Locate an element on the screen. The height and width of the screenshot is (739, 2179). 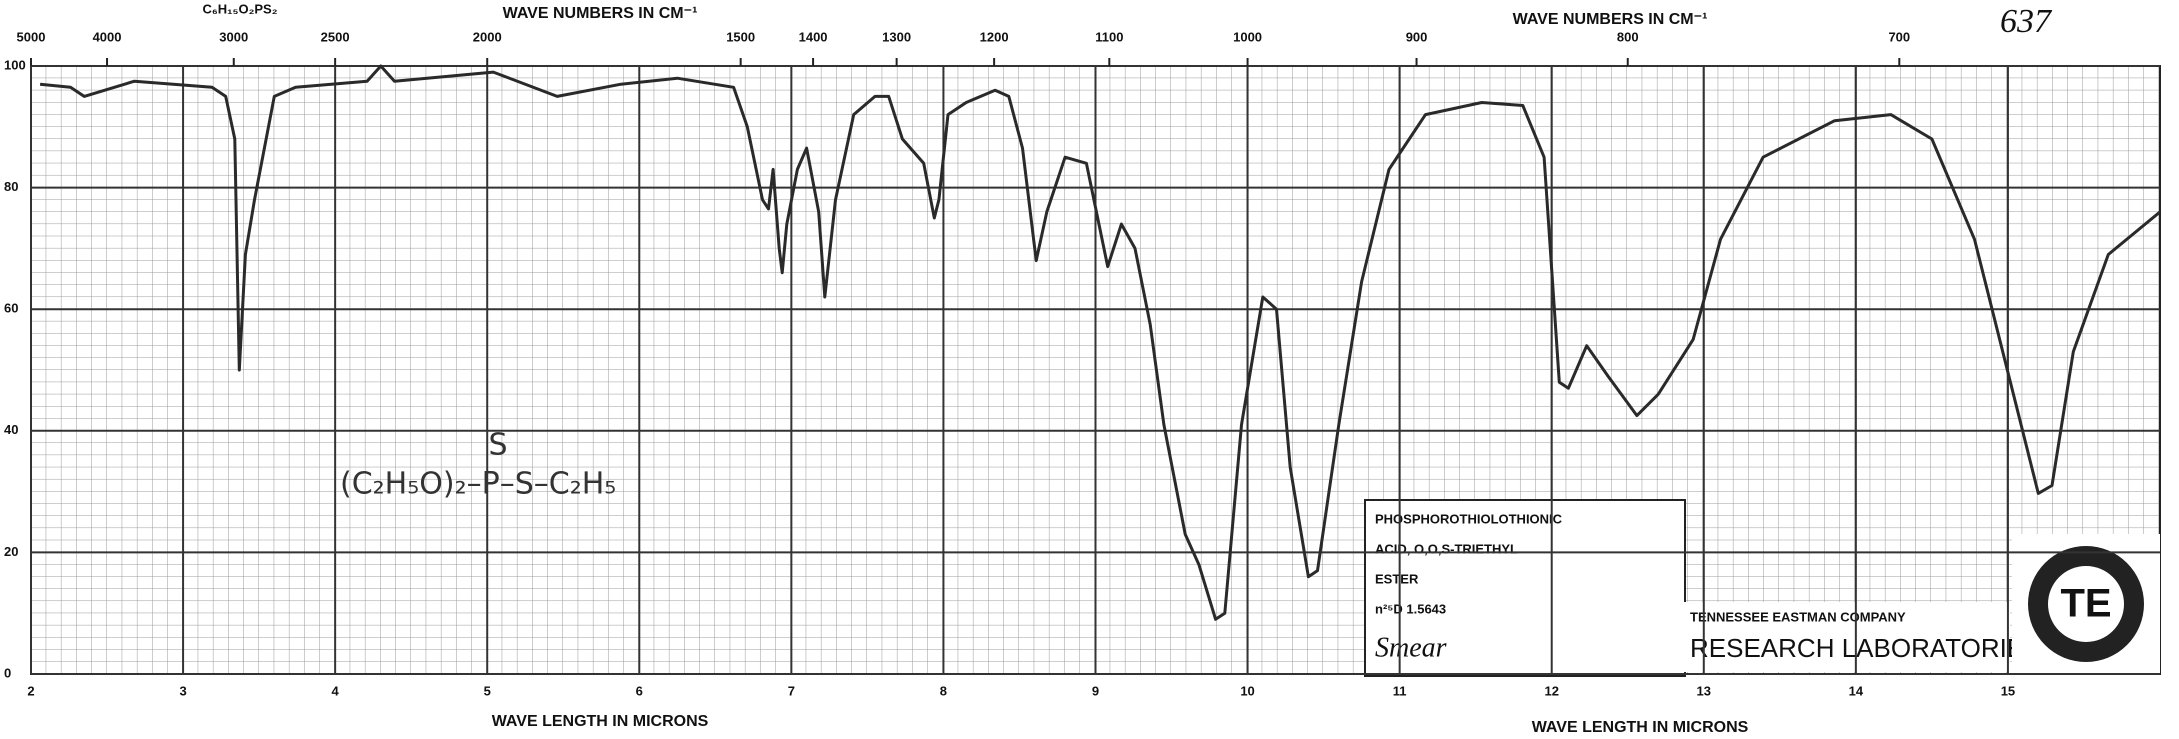
structure: (C₂H₅O)₂–P–S–C₂H₅ is located at coordinates (478, 484).